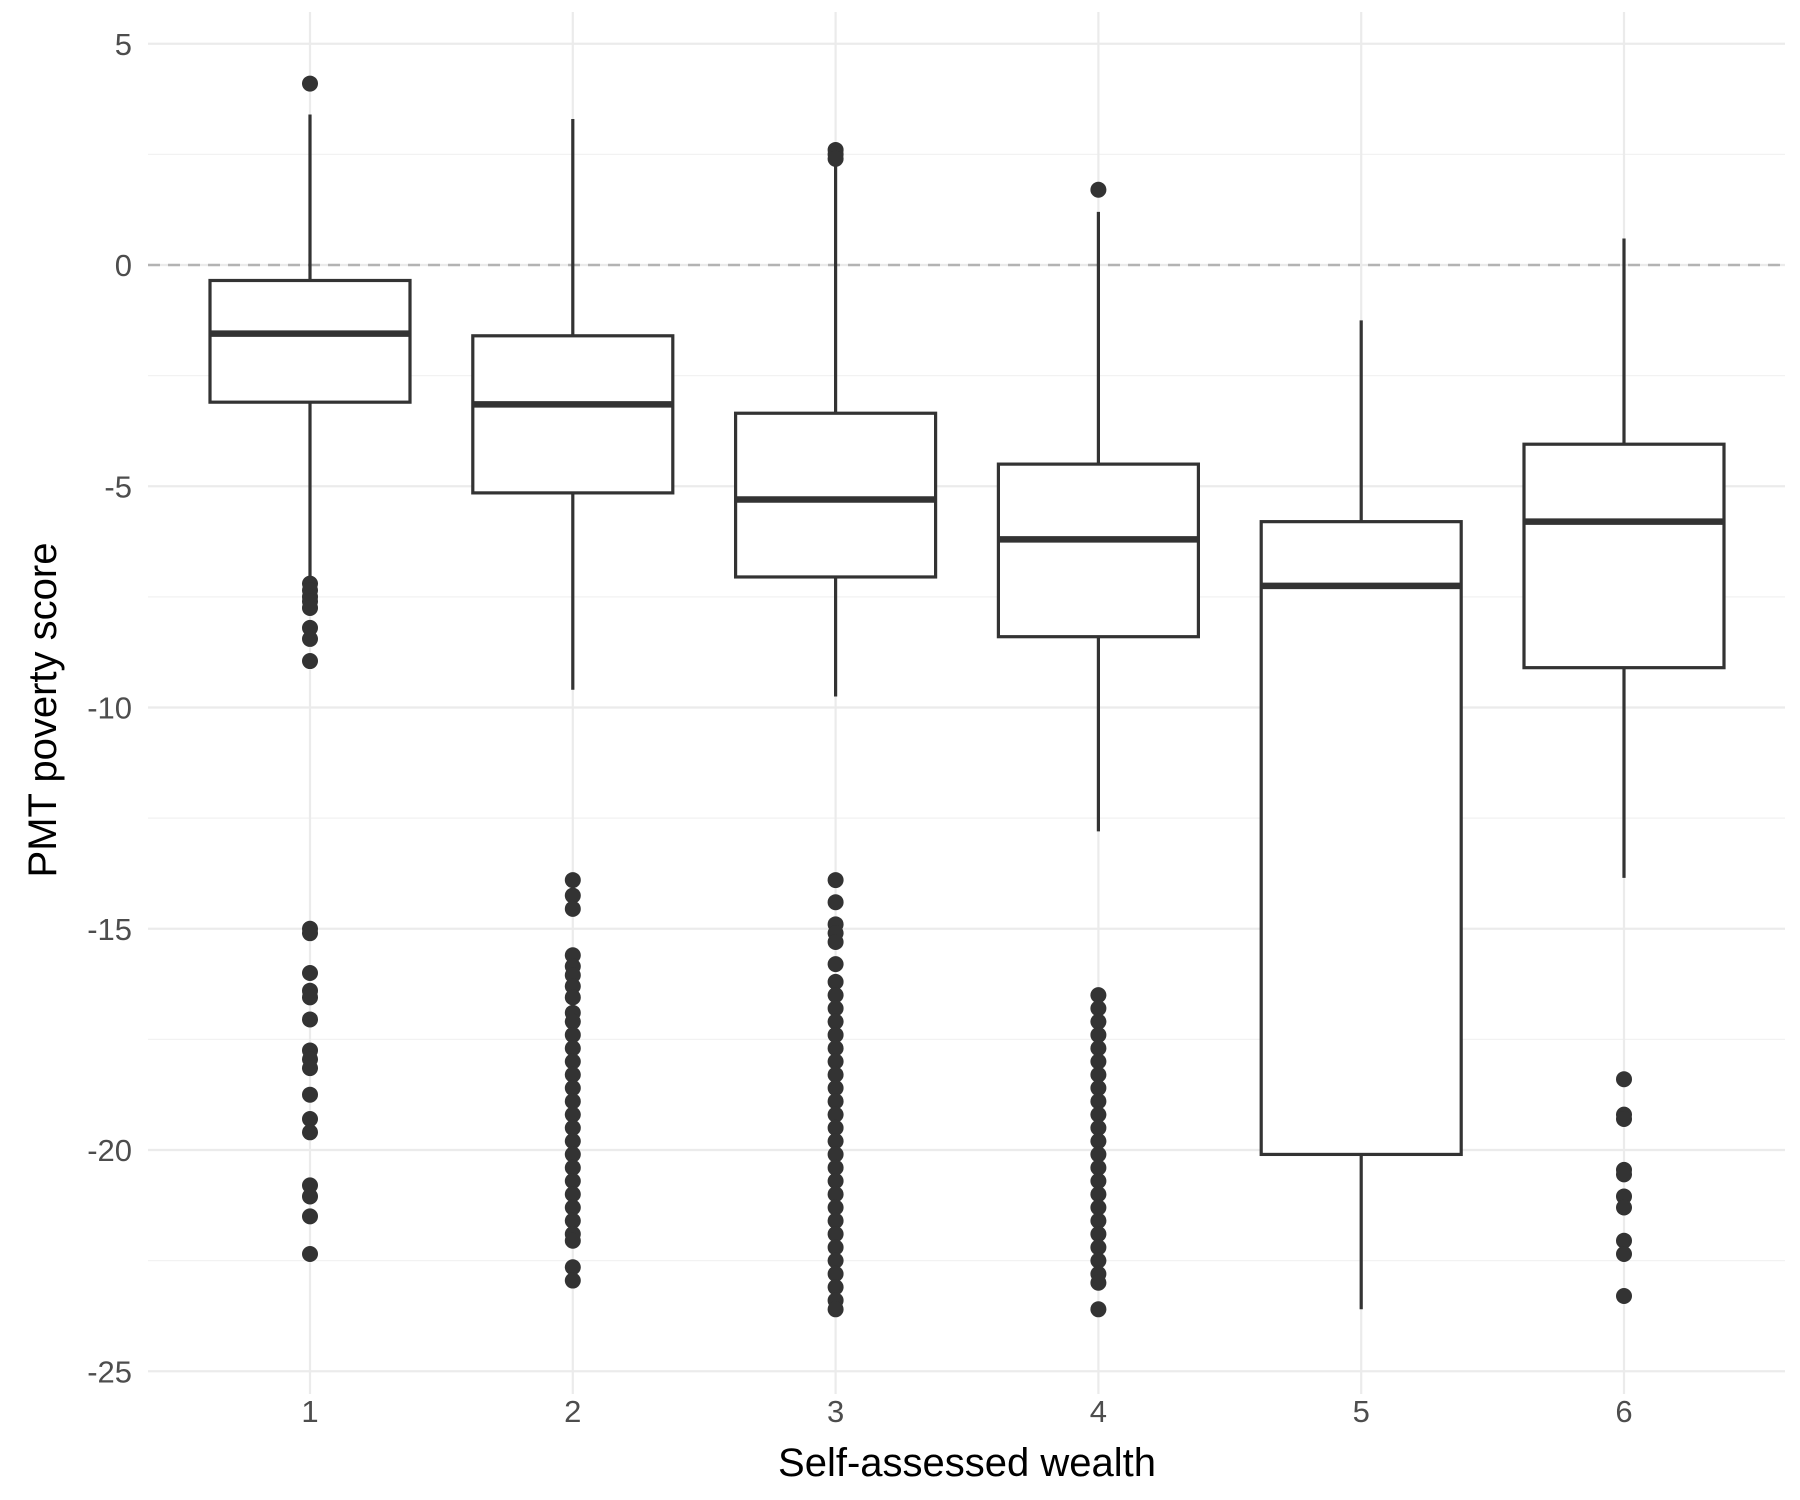 The height and width of the screenshot is (1500, 1800). What do you see at coordinates (43, 710) in the screenshot?
I see `y-axis-title: PMT poverty score` at bounding box center [43, 710].